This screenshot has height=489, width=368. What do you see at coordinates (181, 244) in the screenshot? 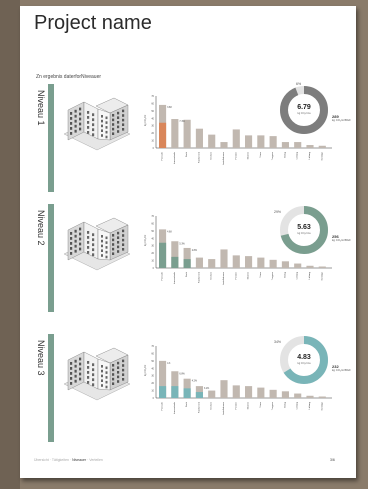
I see `data-label: 5.3%` at bounding box center [181, 244].